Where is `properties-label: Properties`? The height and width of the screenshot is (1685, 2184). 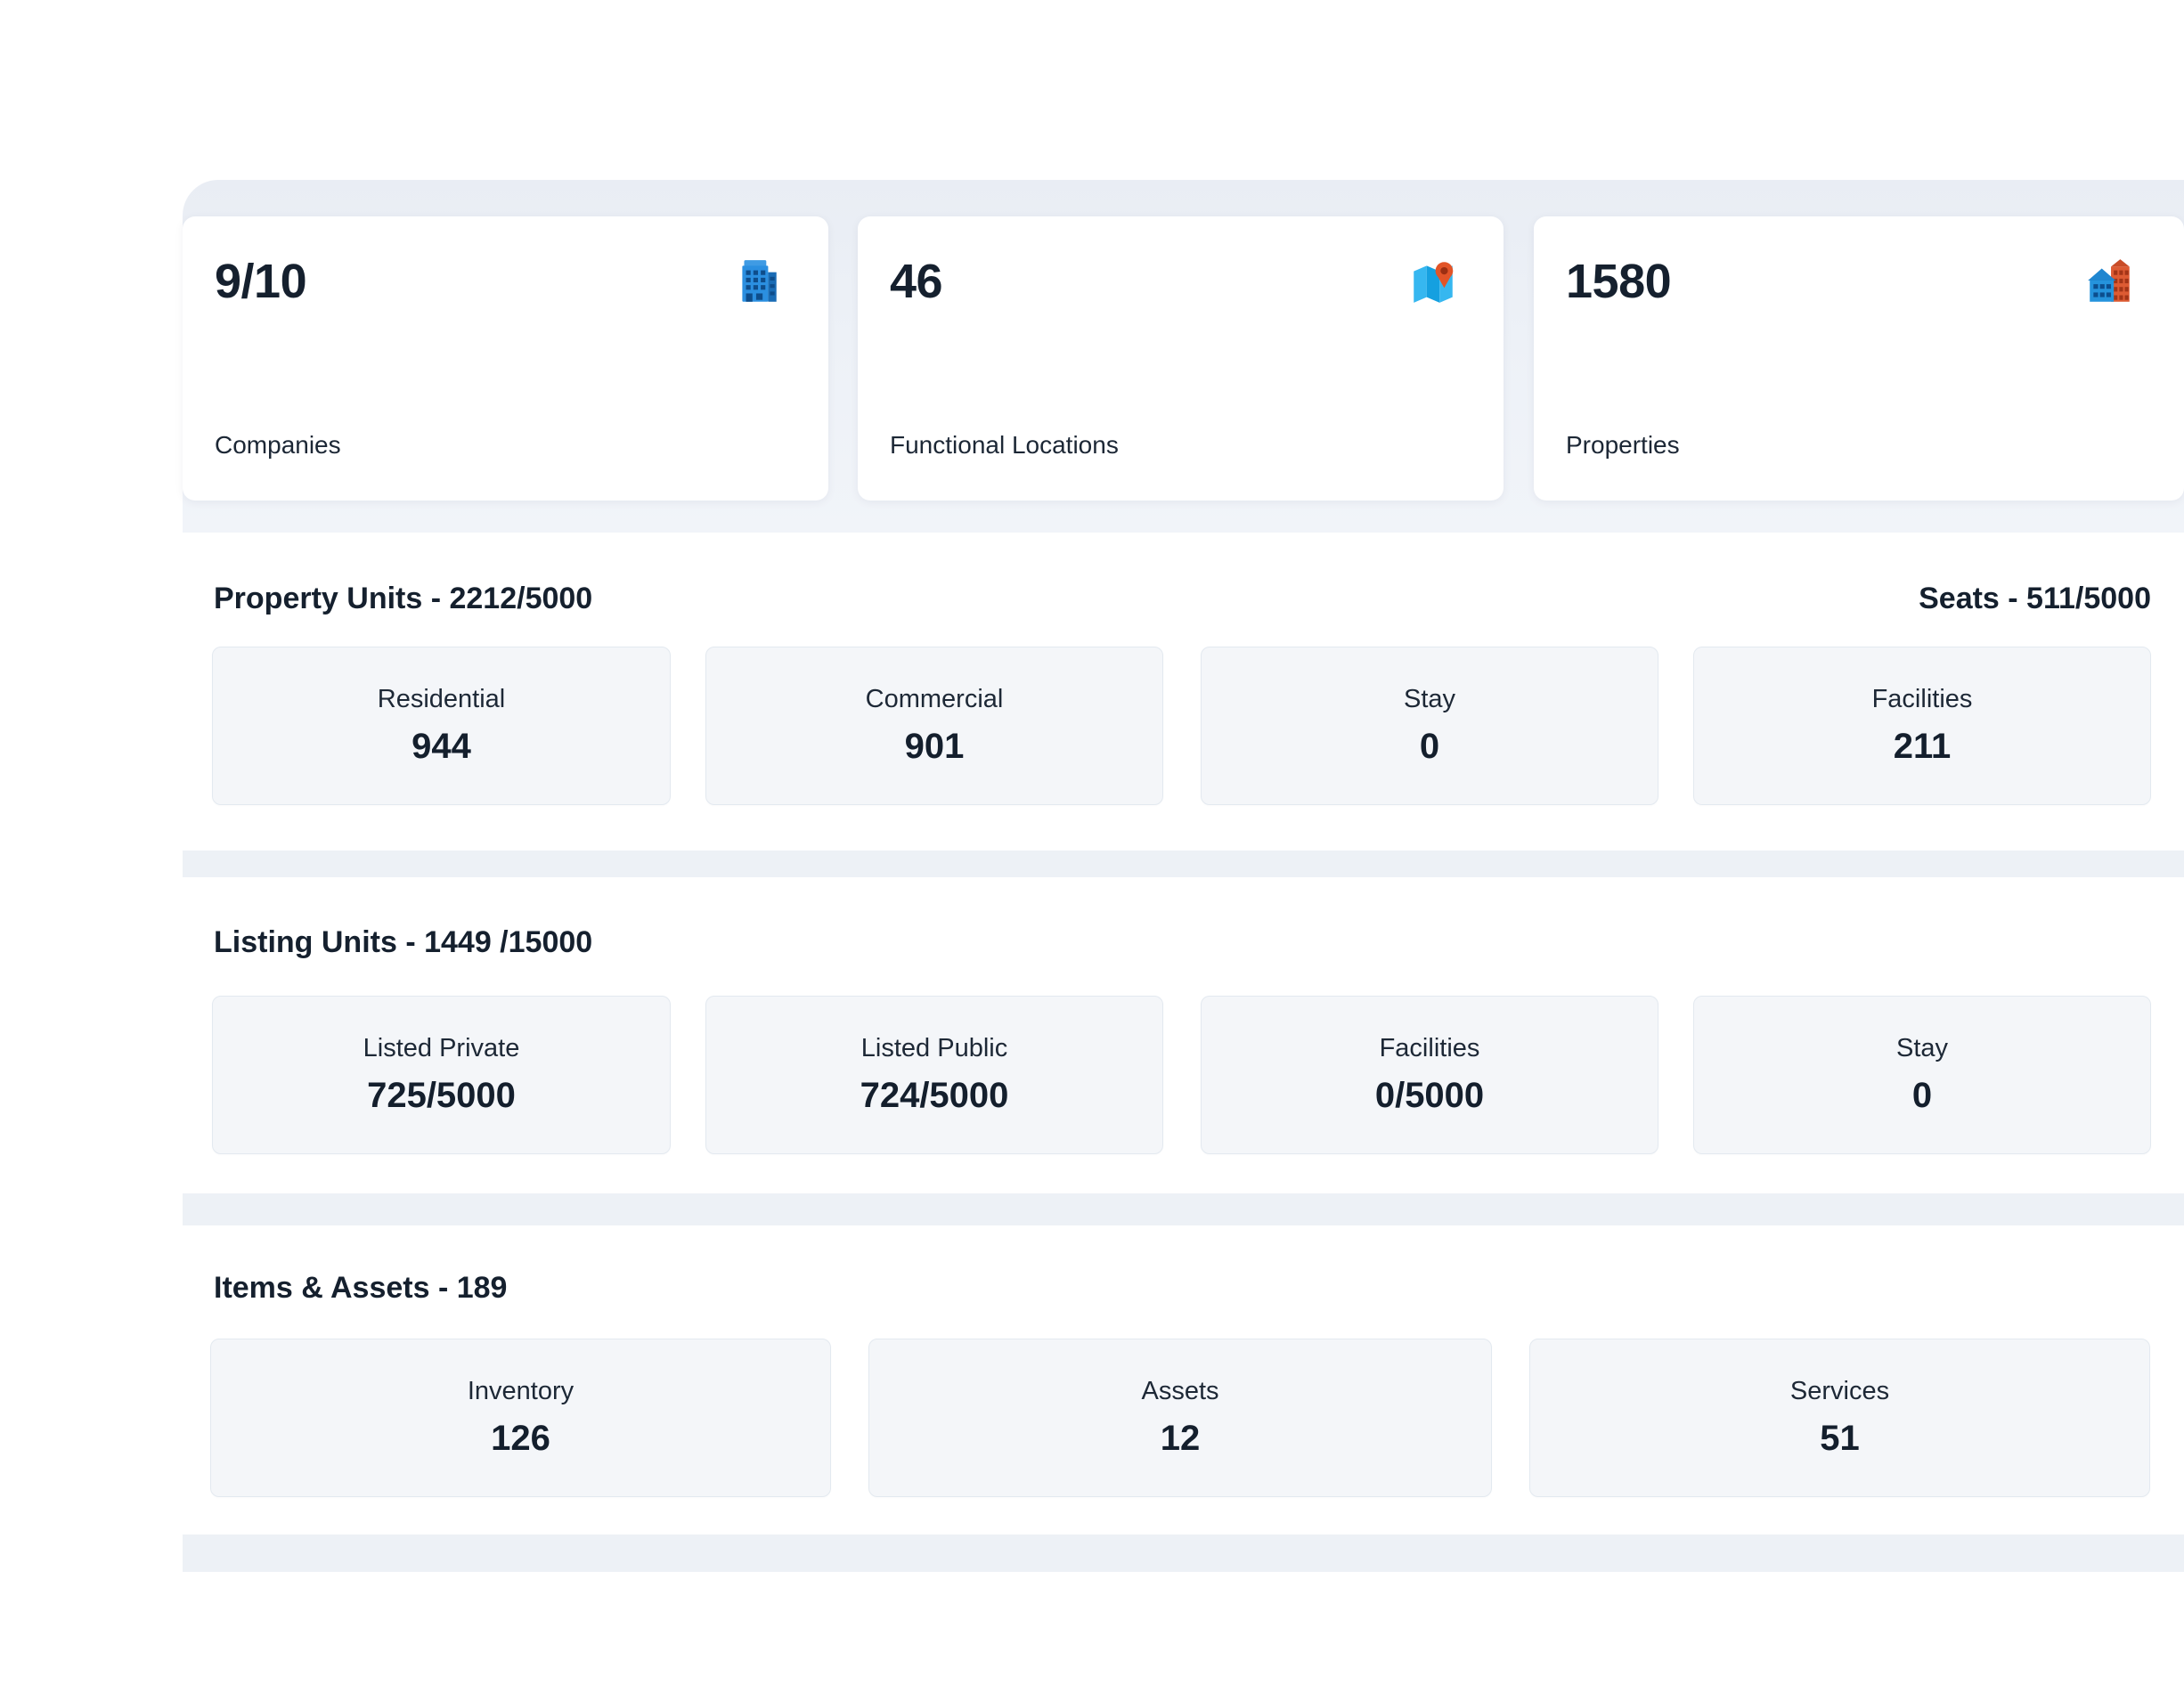
properties-label: Properties is located at coordinates (1623, 445).